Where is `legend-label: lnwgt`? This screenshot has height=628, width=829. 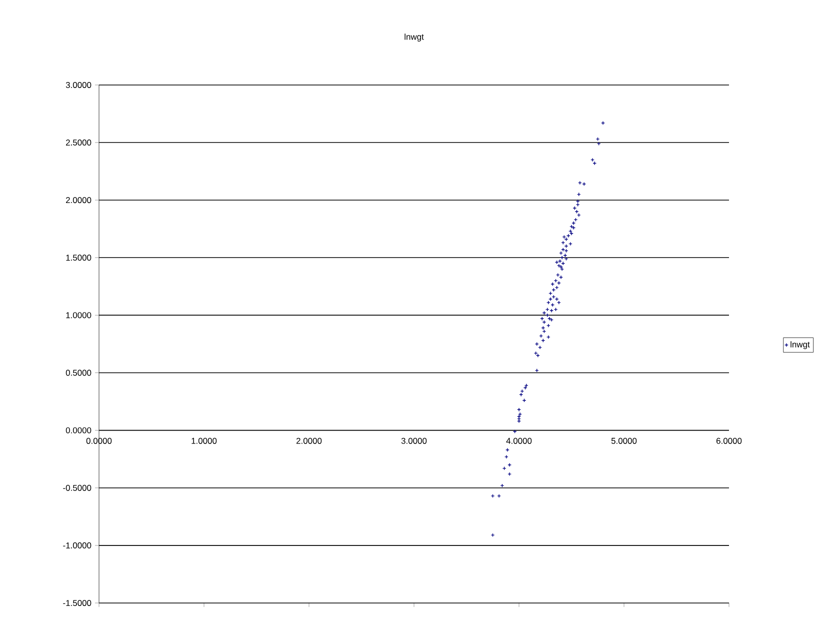
legend-label: lnwgt is located at coordinates (800, 345).